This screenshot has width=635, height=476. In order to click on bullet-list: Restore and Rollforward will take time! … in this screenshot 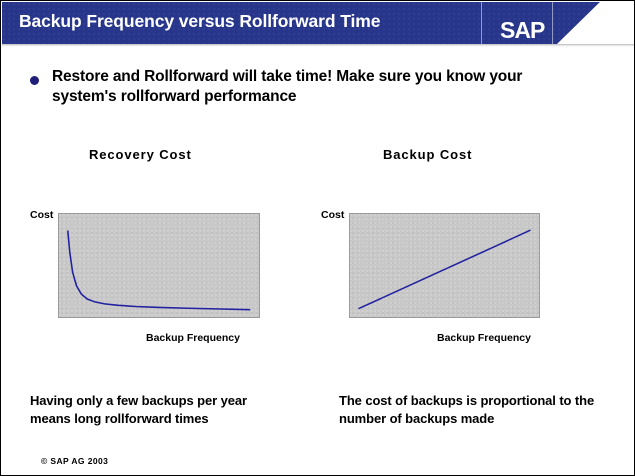, I will do `click(290, 87)`.